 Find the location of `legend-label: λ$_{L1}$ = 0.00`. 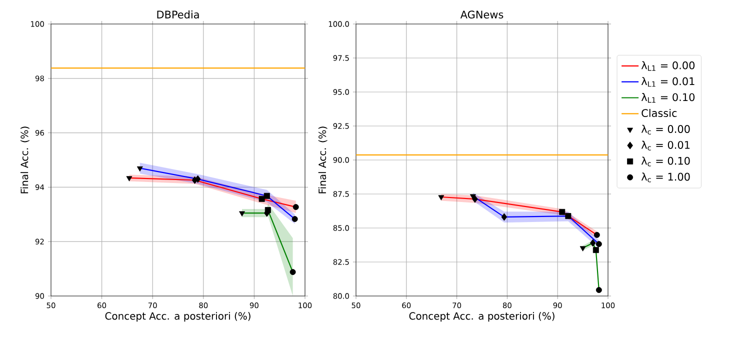

legend-label: λ$_{L1}$ = 0.00 is located at coordinates (668, 66).